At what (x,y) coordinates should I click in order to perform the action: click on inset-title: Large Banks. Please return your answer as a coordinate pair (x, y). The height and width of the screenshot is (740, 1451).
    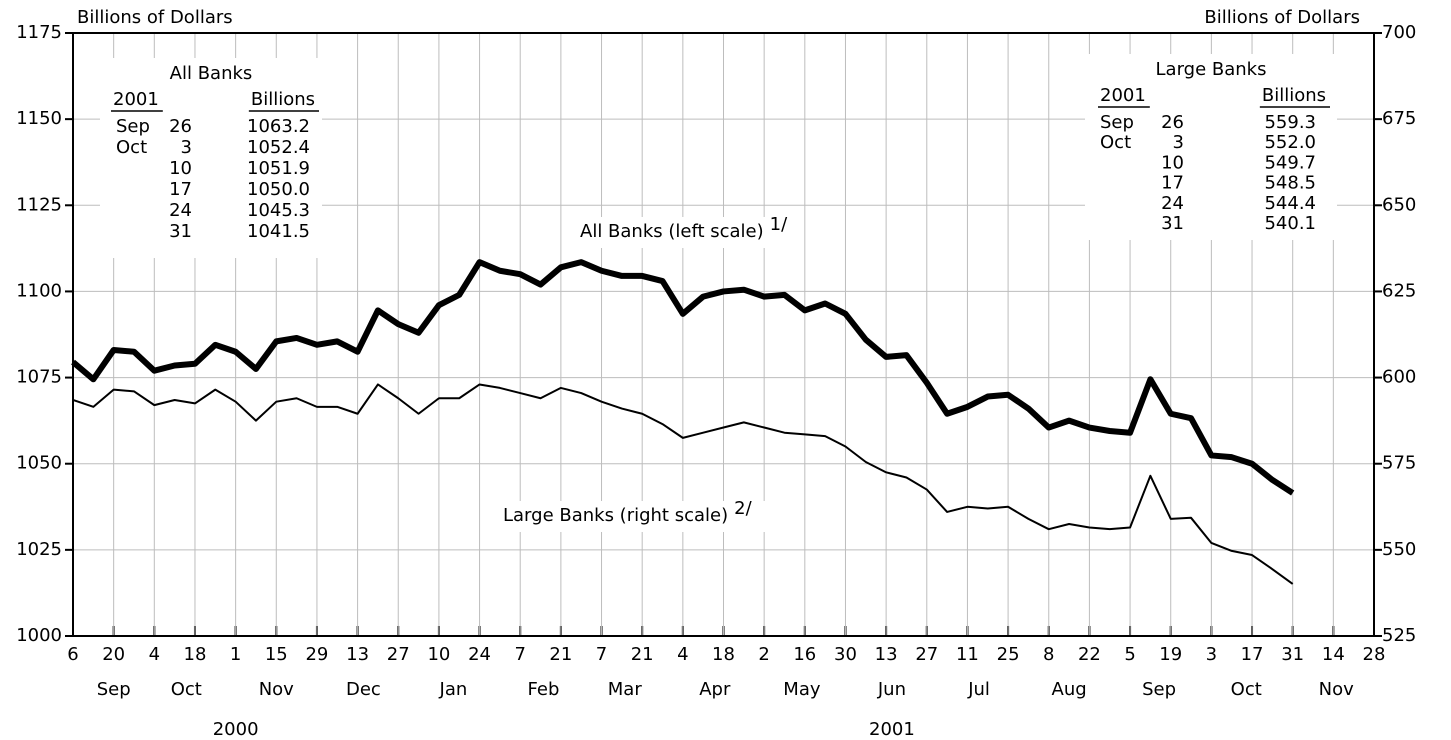
    Looking at the image, I should click on (1211, 69).